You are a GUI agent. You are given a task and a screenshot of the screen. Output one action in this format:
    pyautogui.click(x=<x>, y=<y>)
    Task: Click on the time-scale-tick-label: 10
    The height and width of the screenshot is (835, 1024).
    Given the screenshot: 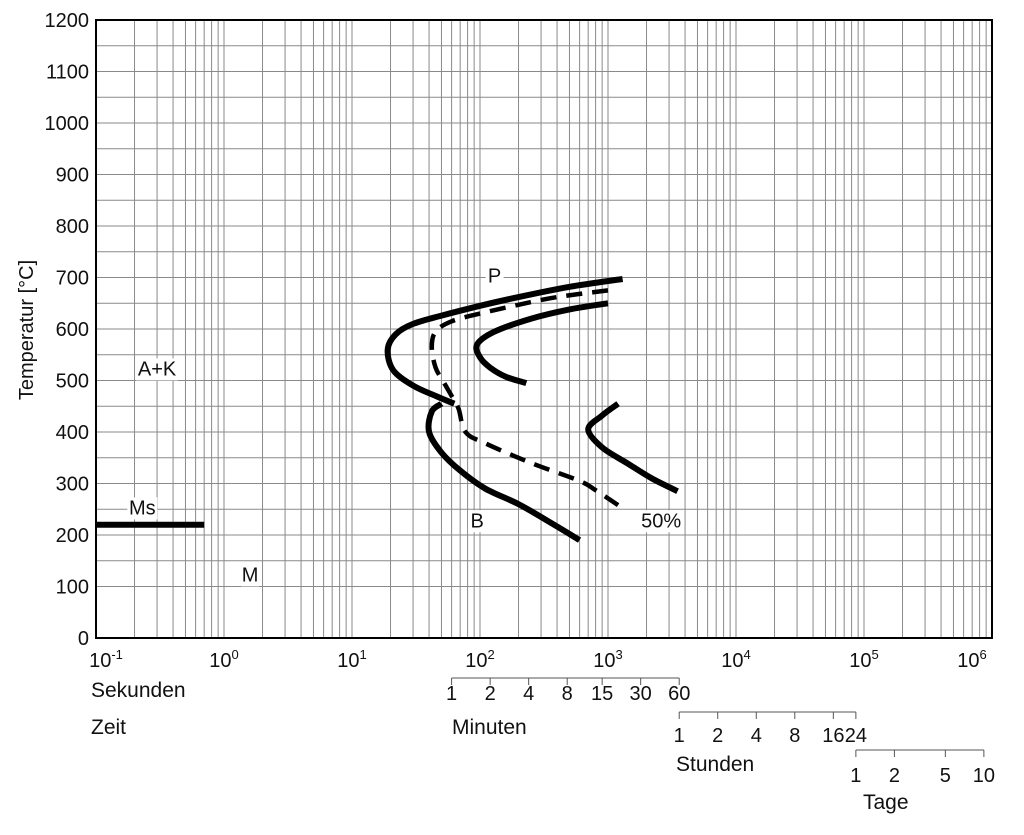 What is the action you would take?
    pyautogui.click(x=984, y=776)
    